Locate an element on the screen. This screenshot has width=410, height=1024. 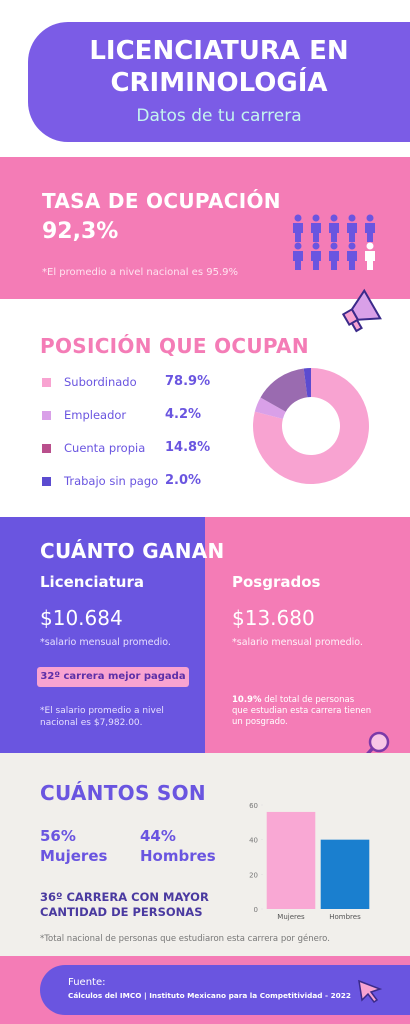
donut-chart is located at coordinates (311, 426).